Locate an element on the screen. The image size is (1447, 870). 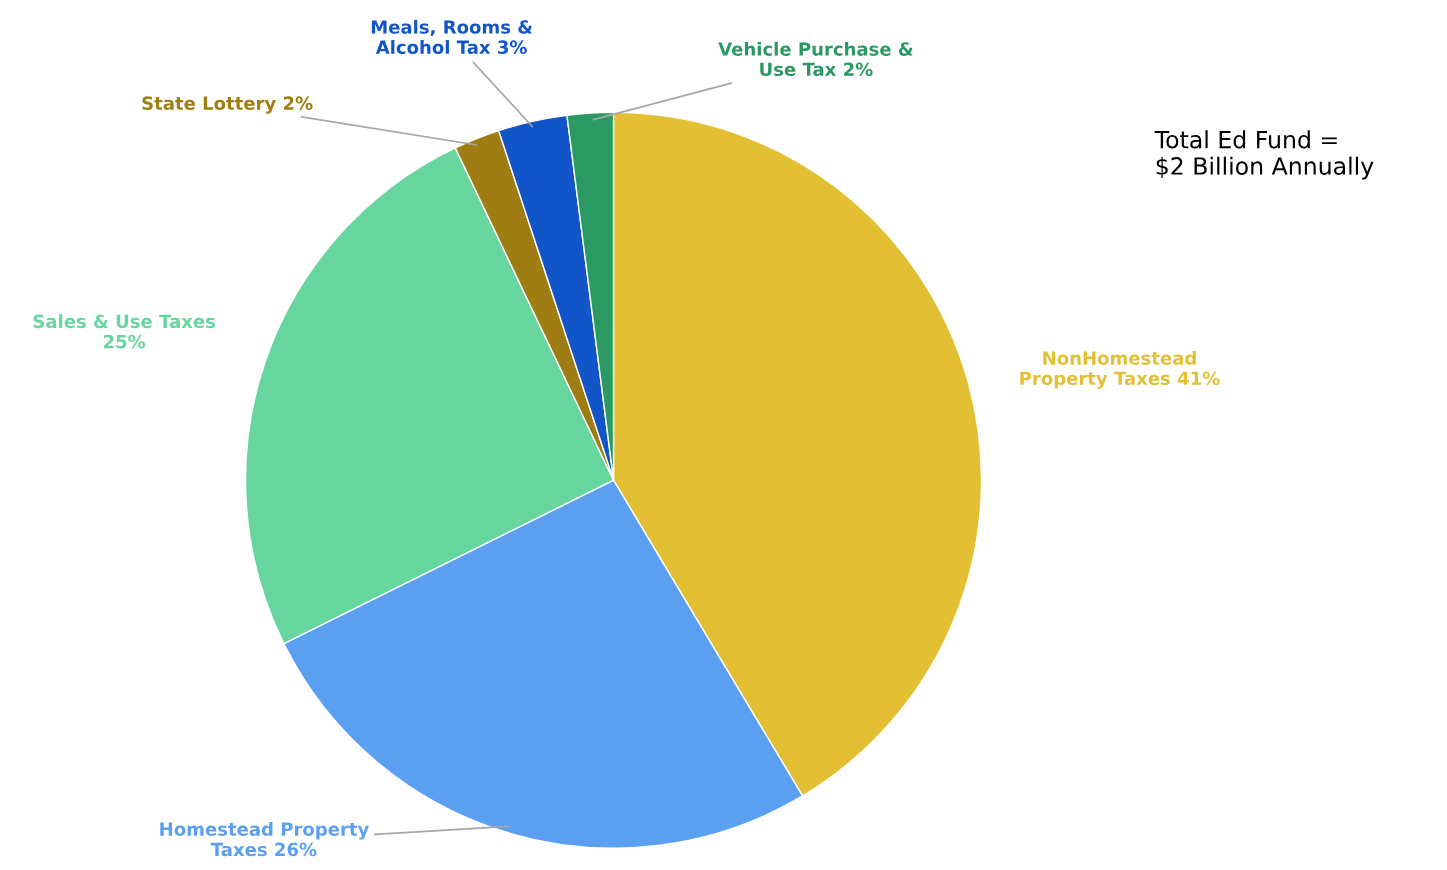
slice-label: Vehicle Purchase & Use Tax 2% is located at coordinates (815, 59).